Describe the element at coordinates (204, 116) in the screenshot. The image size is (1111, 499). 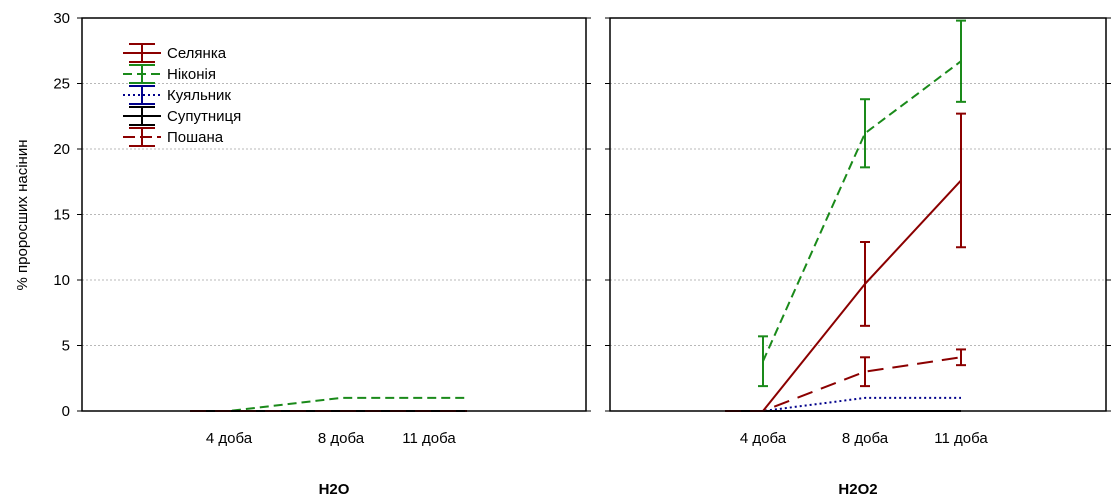
I see `legend-label: Супутниця` at that location.